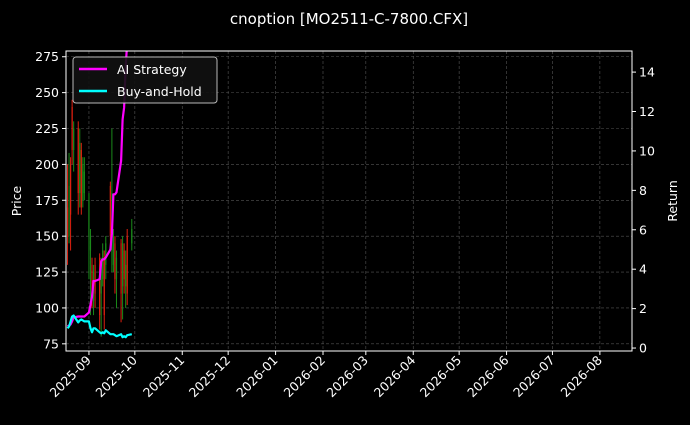 This screenshot has height=425, width=690. Describe the element at coordinates (47, 307) in the screenshot. I see `y-tick-label: 100` at that location.